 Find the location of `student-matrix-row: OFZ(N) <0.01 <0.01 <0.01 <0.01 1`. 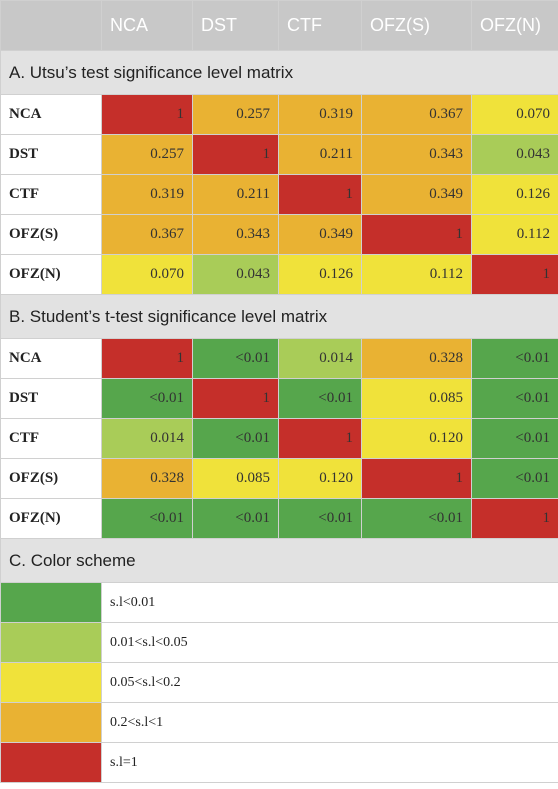

student-matrix-row: OFZ(N) <0.01 <0.01 <0.01 <0.01 1 is located at coordinates (279, 518).